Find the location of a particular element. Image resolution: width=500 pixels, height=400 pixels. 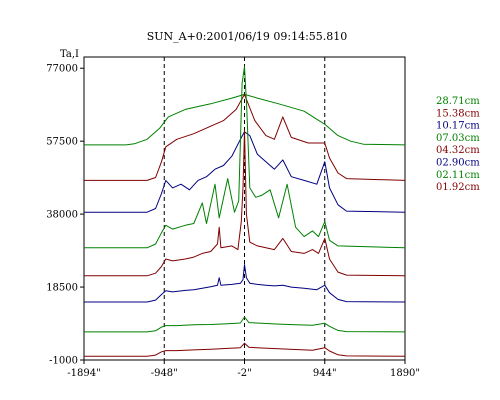

chart-title: SUN_A+0:2001/06/19 09:14:55.810 is located at coordinates (247, 36).